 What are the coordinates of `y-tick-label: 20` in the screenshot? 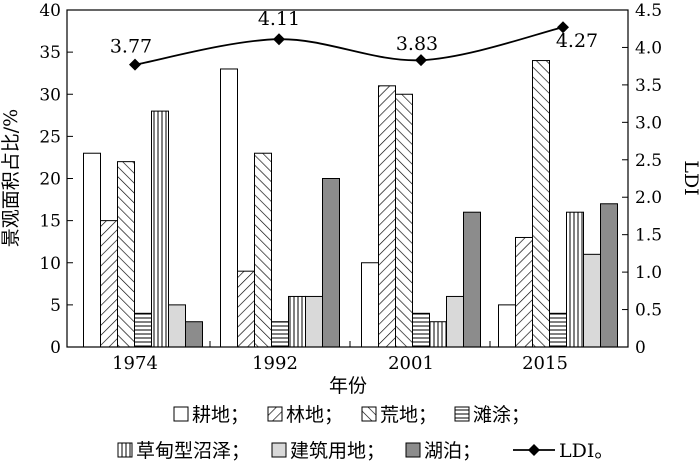 It's located at (50, 180).